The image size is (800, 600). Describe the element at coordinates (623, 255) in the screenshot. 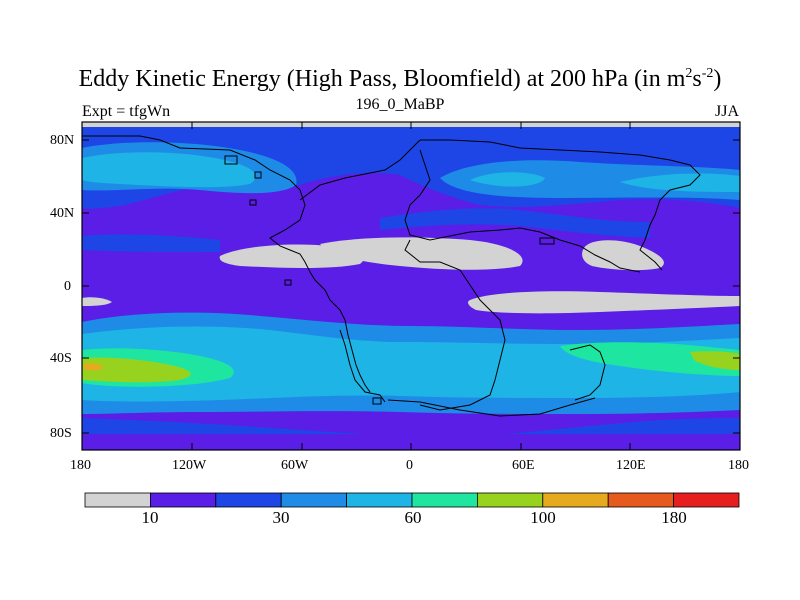

I see `field-gray-asia` at that location.